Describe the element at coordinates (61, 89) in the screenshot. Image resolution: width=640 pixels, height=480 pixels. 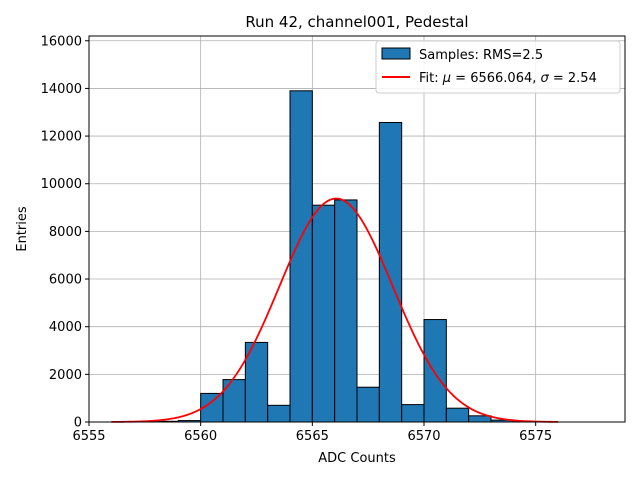
I see `y-tick-label: 14000` at that location.